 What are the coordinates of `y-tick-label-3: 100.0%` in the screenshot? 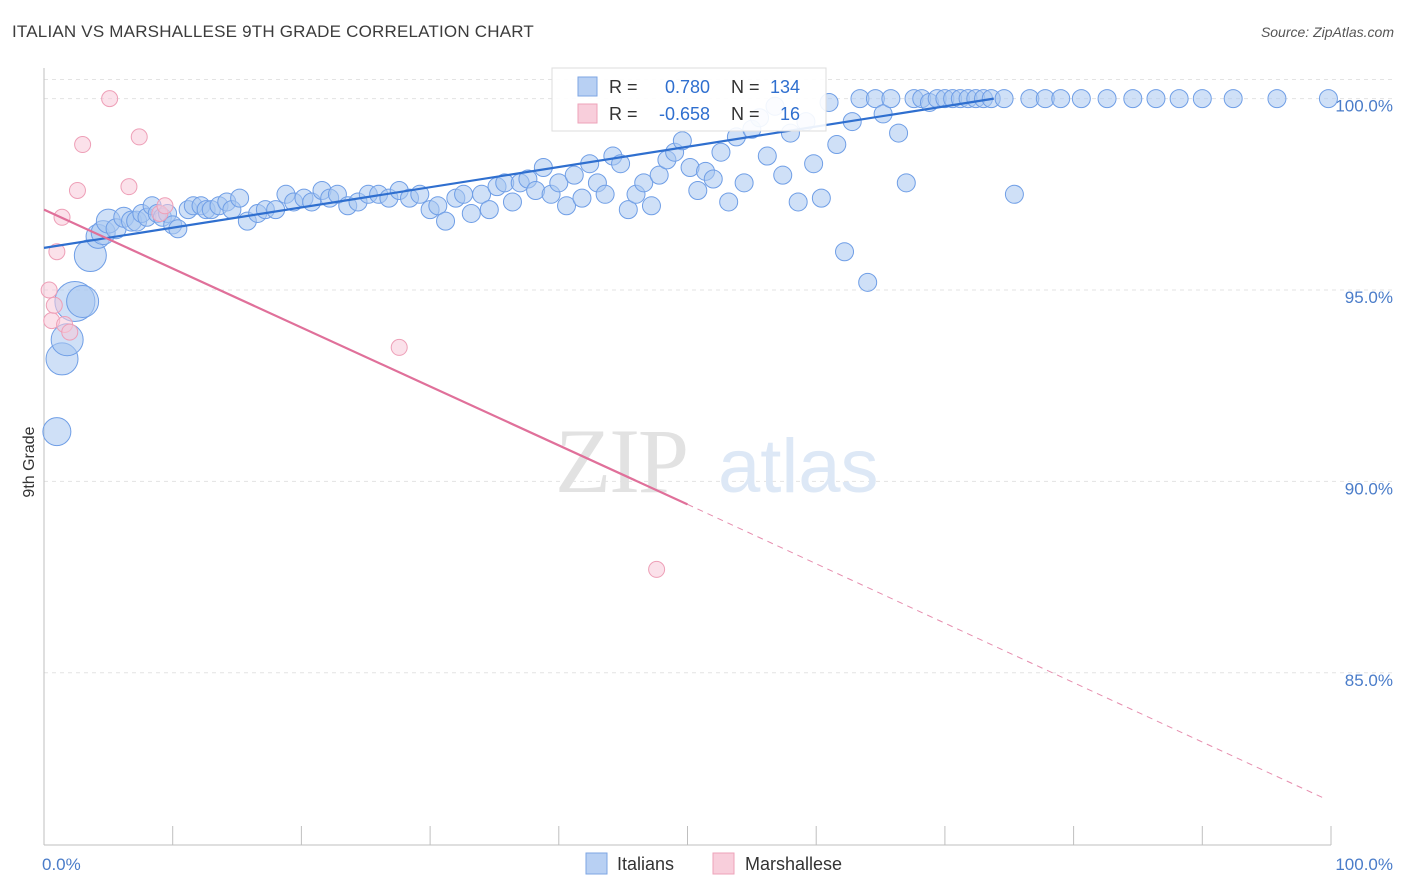 It's located at (1364, 106).